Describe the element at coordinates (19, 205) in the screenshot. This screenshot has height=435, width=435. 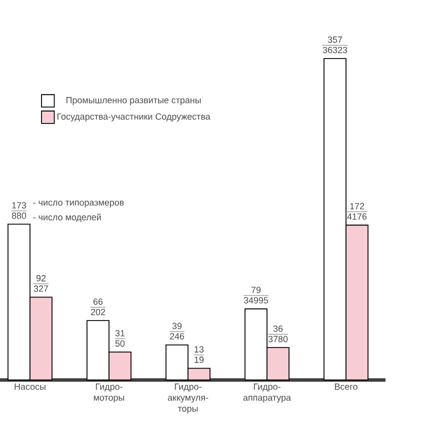
I see `data-label: 173` at that location.